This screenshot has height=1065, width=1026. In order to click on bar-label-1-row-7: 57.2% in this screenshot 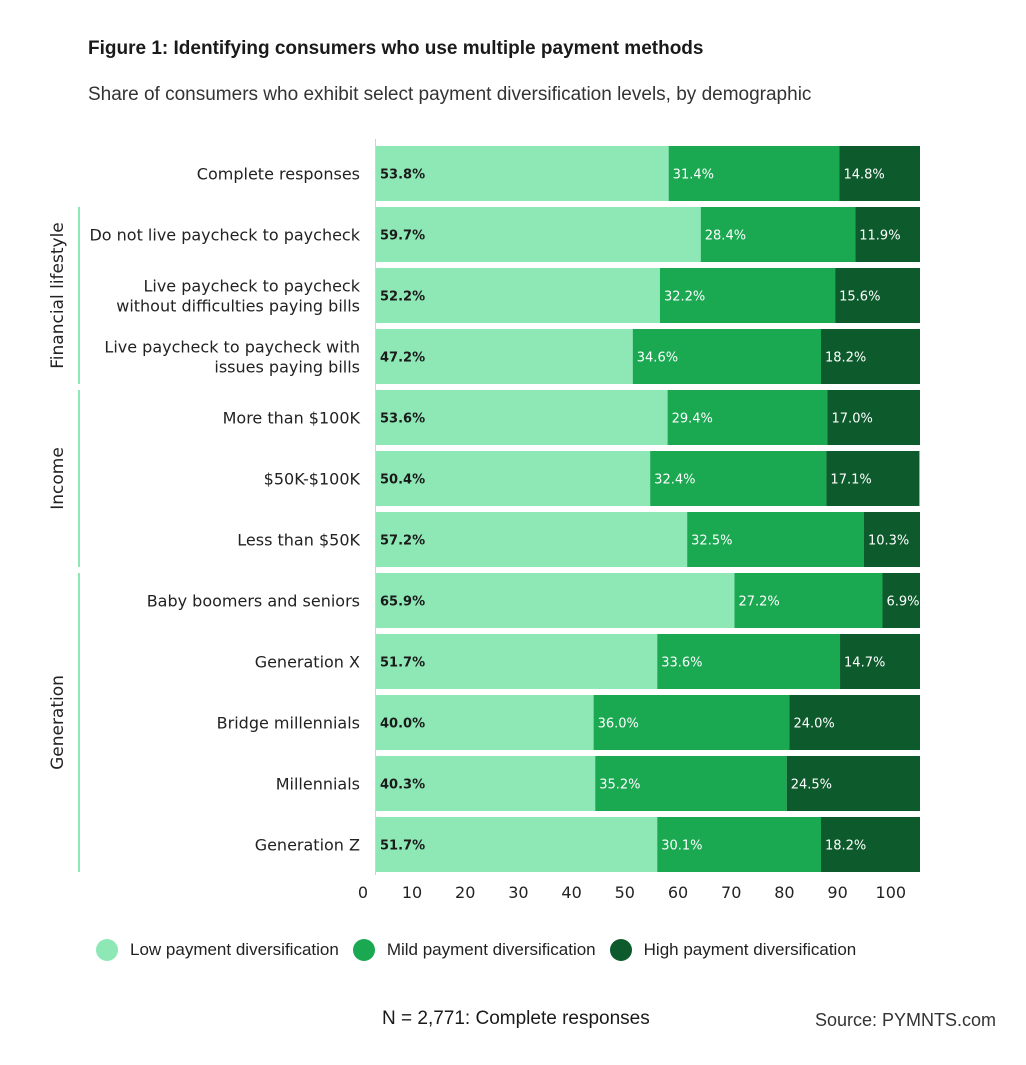, I will do `click(402, 541)`.